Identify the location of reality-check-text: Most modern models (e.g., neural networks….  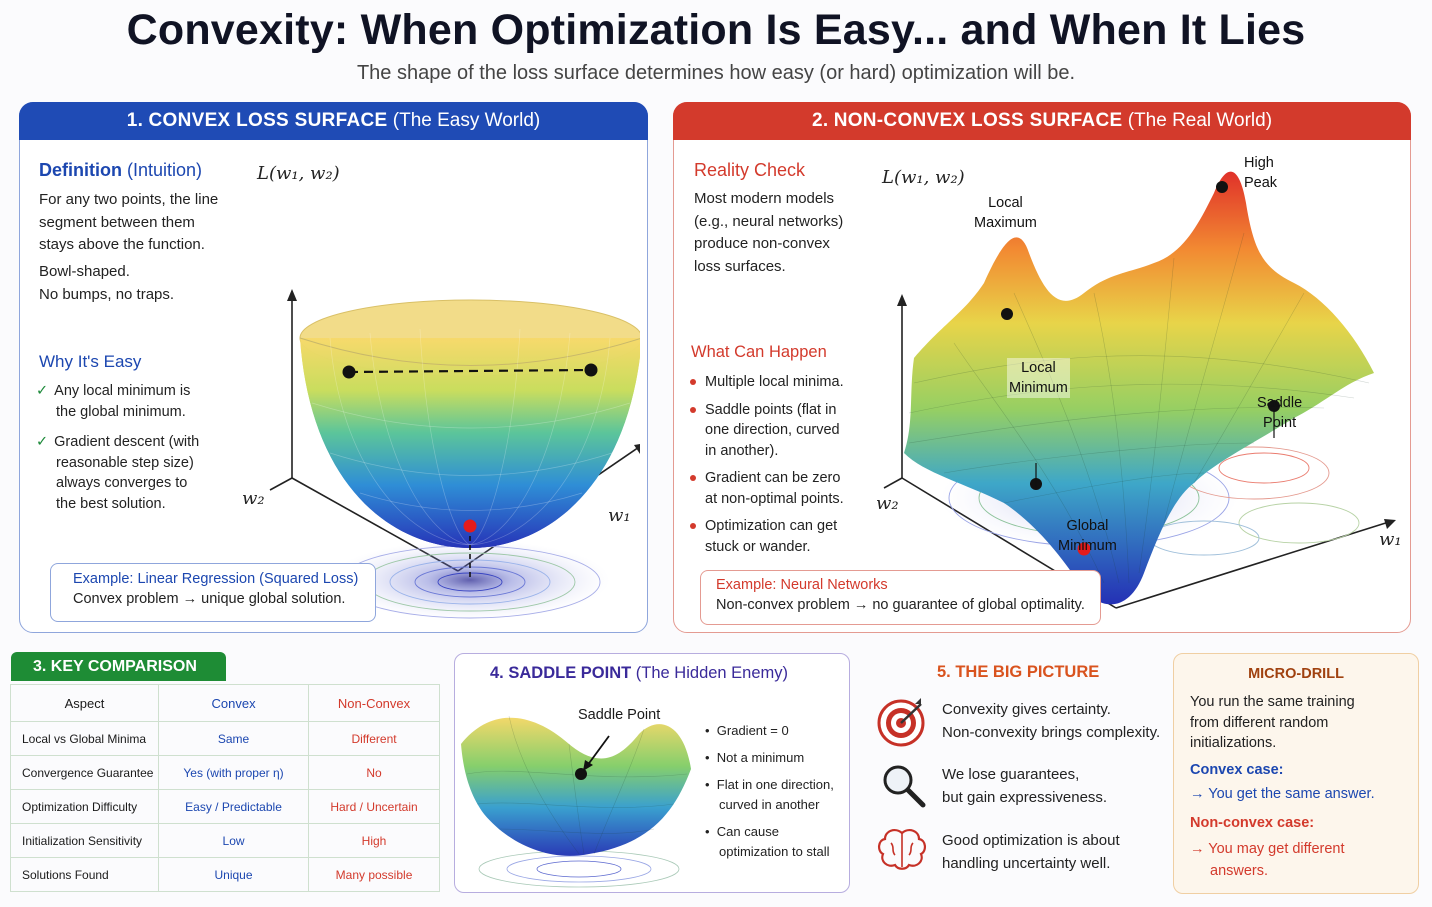
(769, 232).